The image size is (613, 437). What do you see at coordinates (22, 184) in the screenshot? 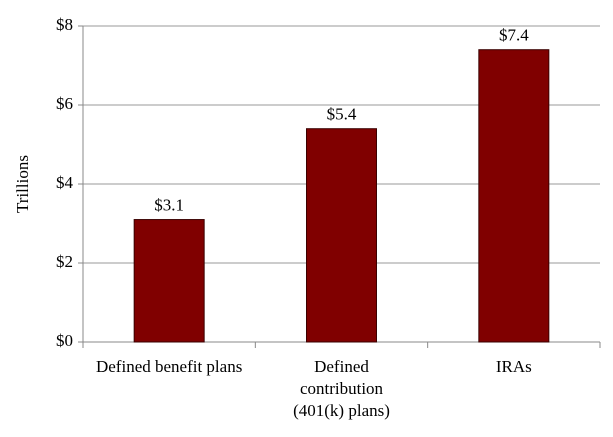
I see `y-axis-label: Trillions` at bounding box center [22, 184].